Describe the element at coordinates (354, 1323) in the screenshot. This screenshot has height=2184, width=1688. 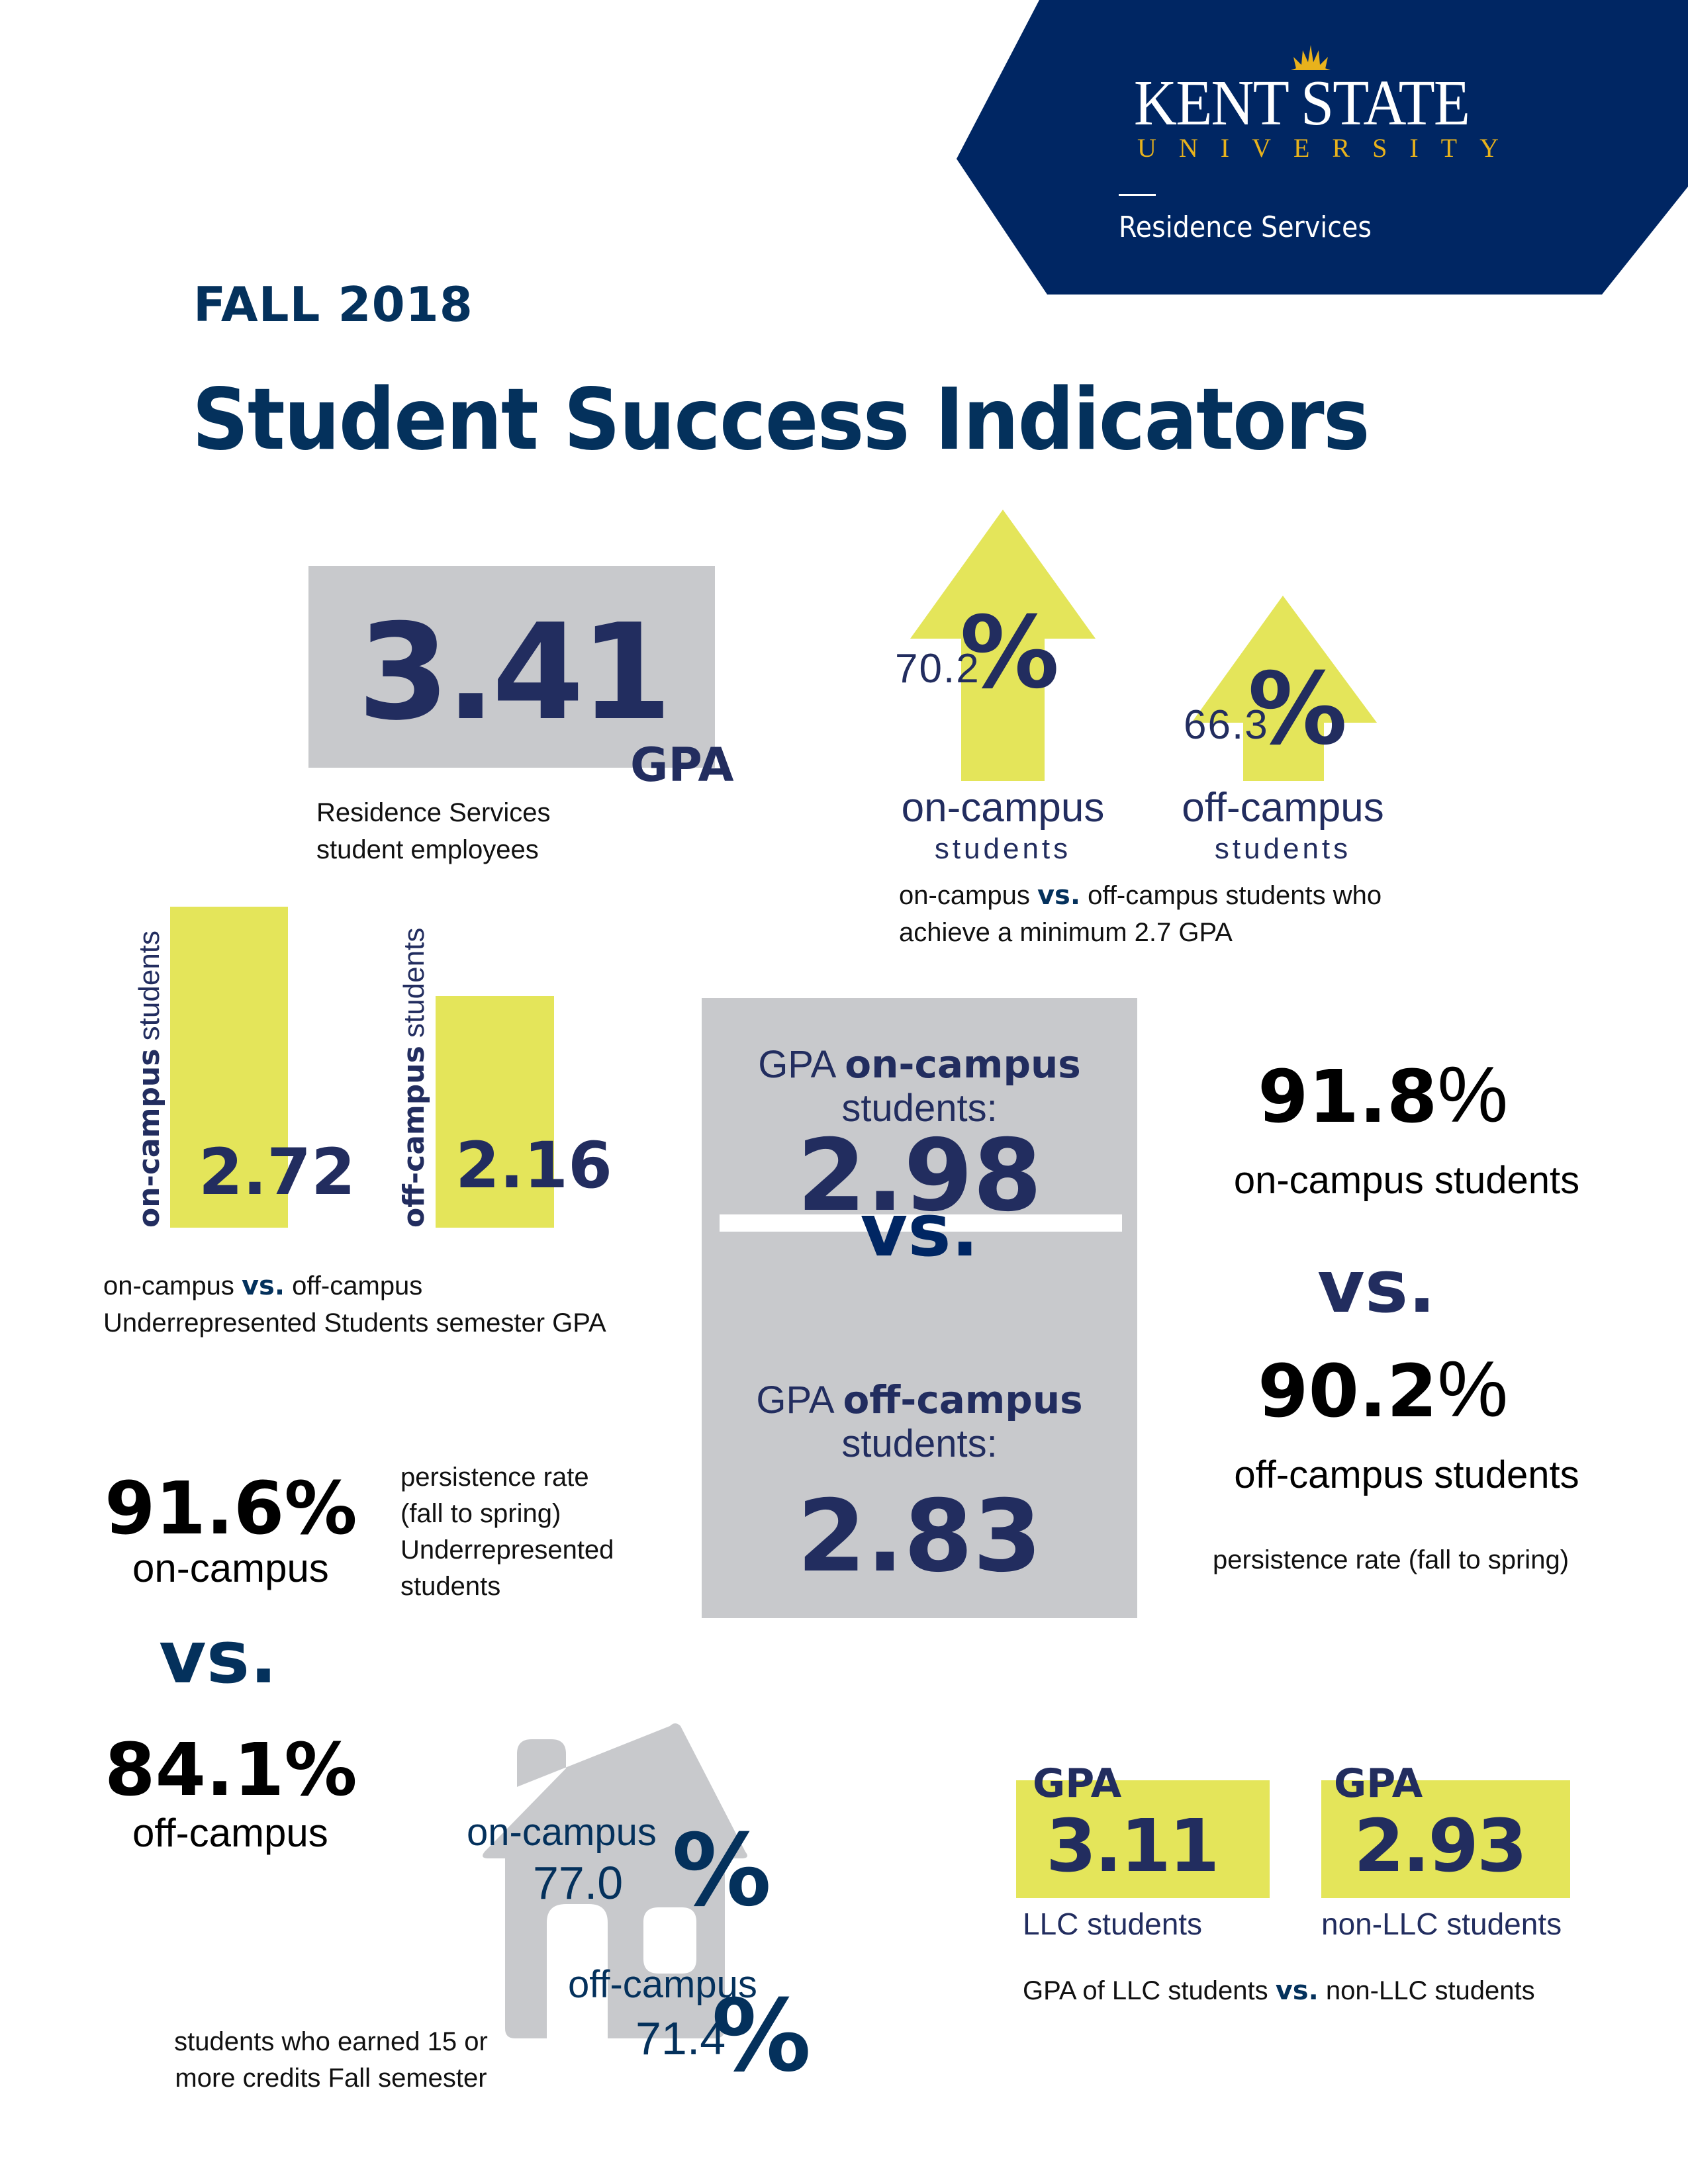
I see `caption-line: Underrepresented Students semester GPA` at that location.